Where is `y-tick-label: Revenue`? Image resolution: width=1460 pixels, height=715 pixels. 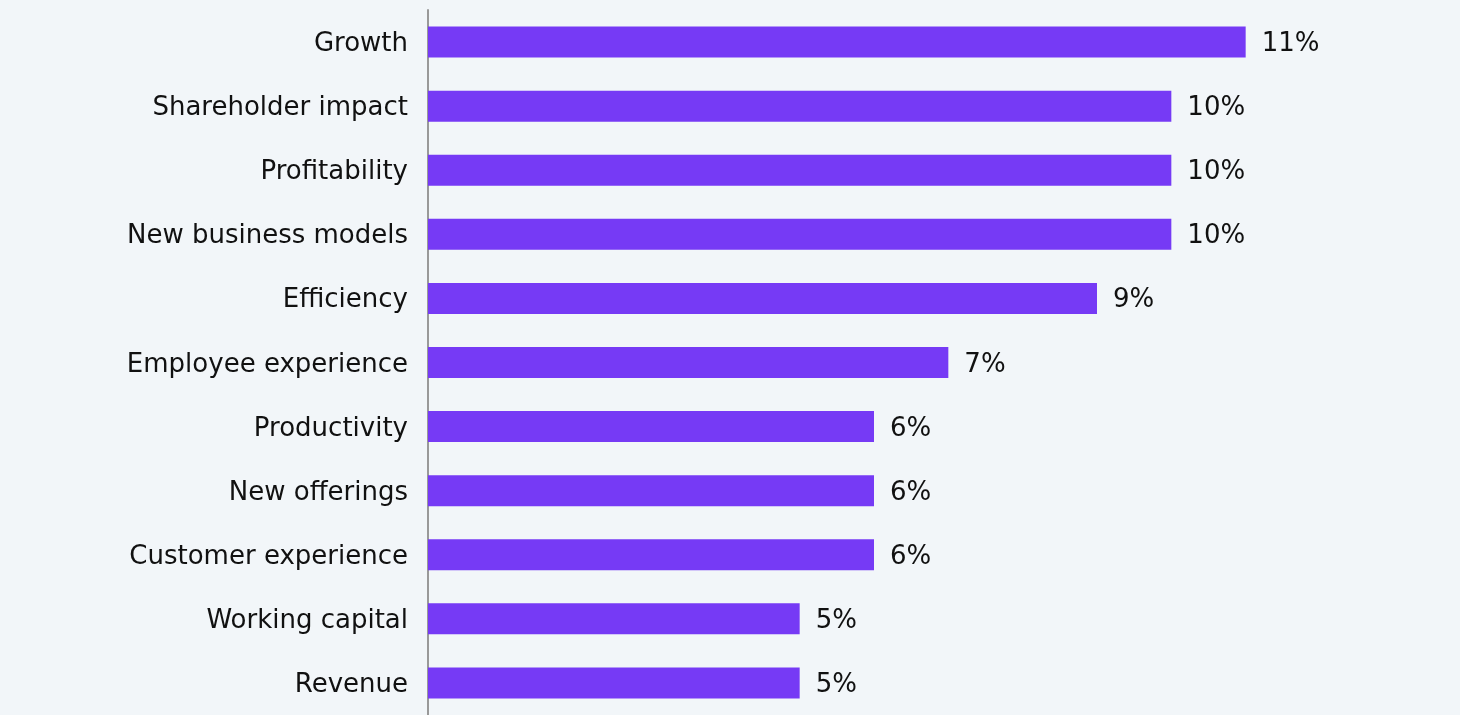
y-tick-label: Revenue is located at coordinates (351, 682).